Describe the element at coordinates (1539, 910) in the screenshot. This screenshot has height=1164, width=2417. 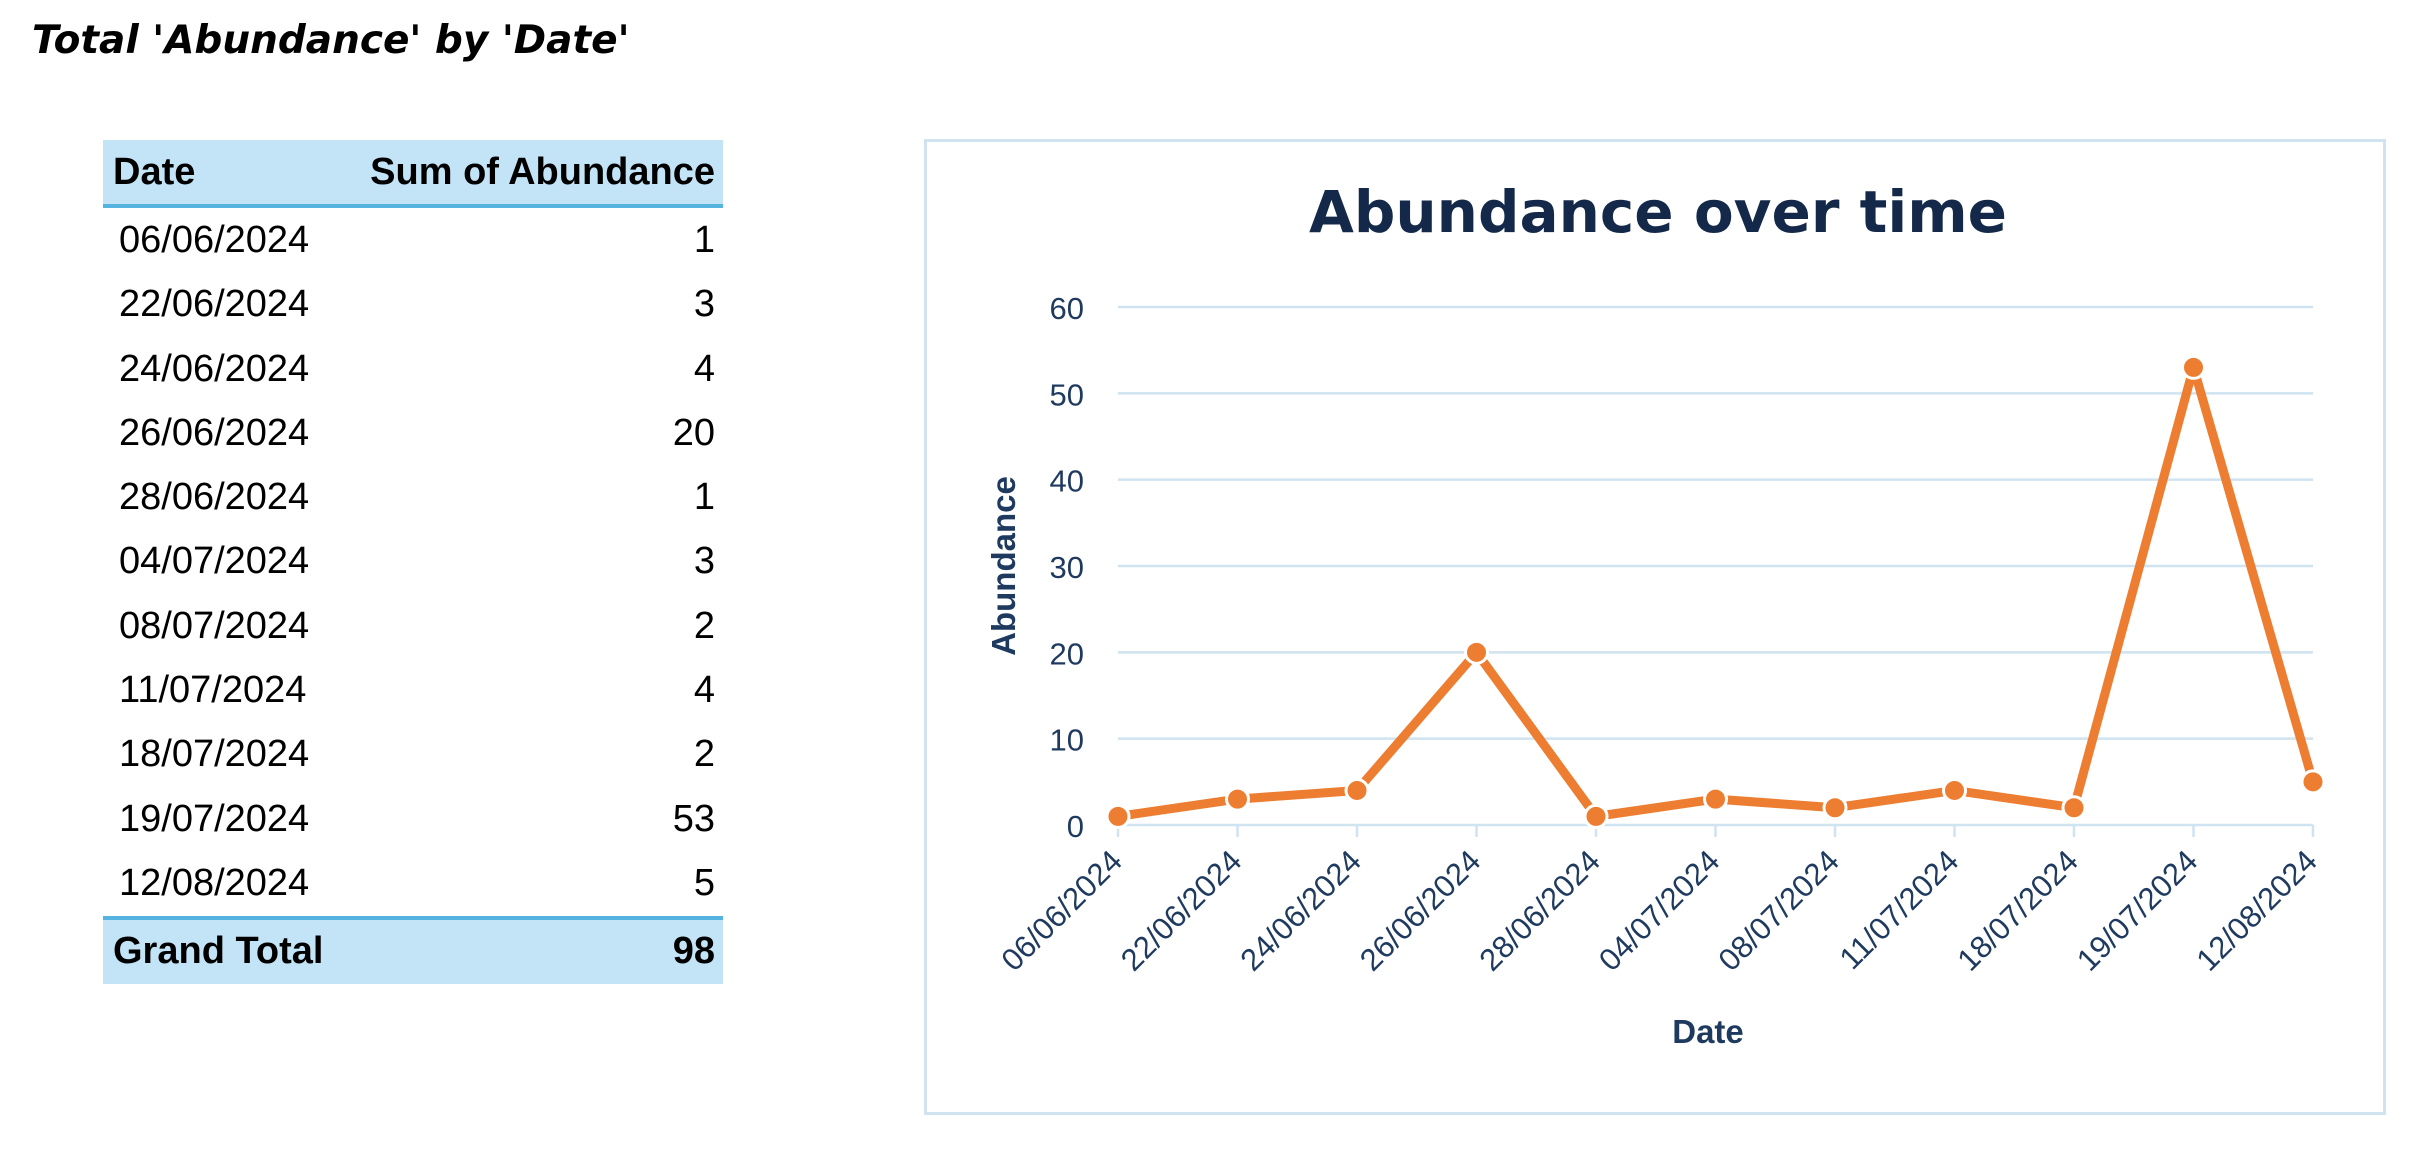
I see `x-tick-label: 28/06/2024` at that location.